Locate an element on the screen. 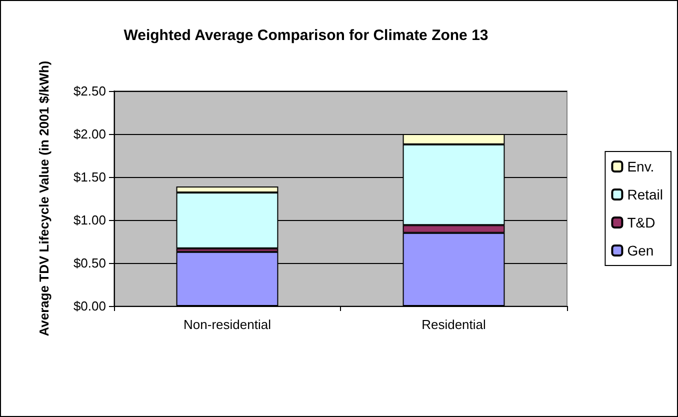  y-tick-label: $2.00 is located at coordinates (89, 134).